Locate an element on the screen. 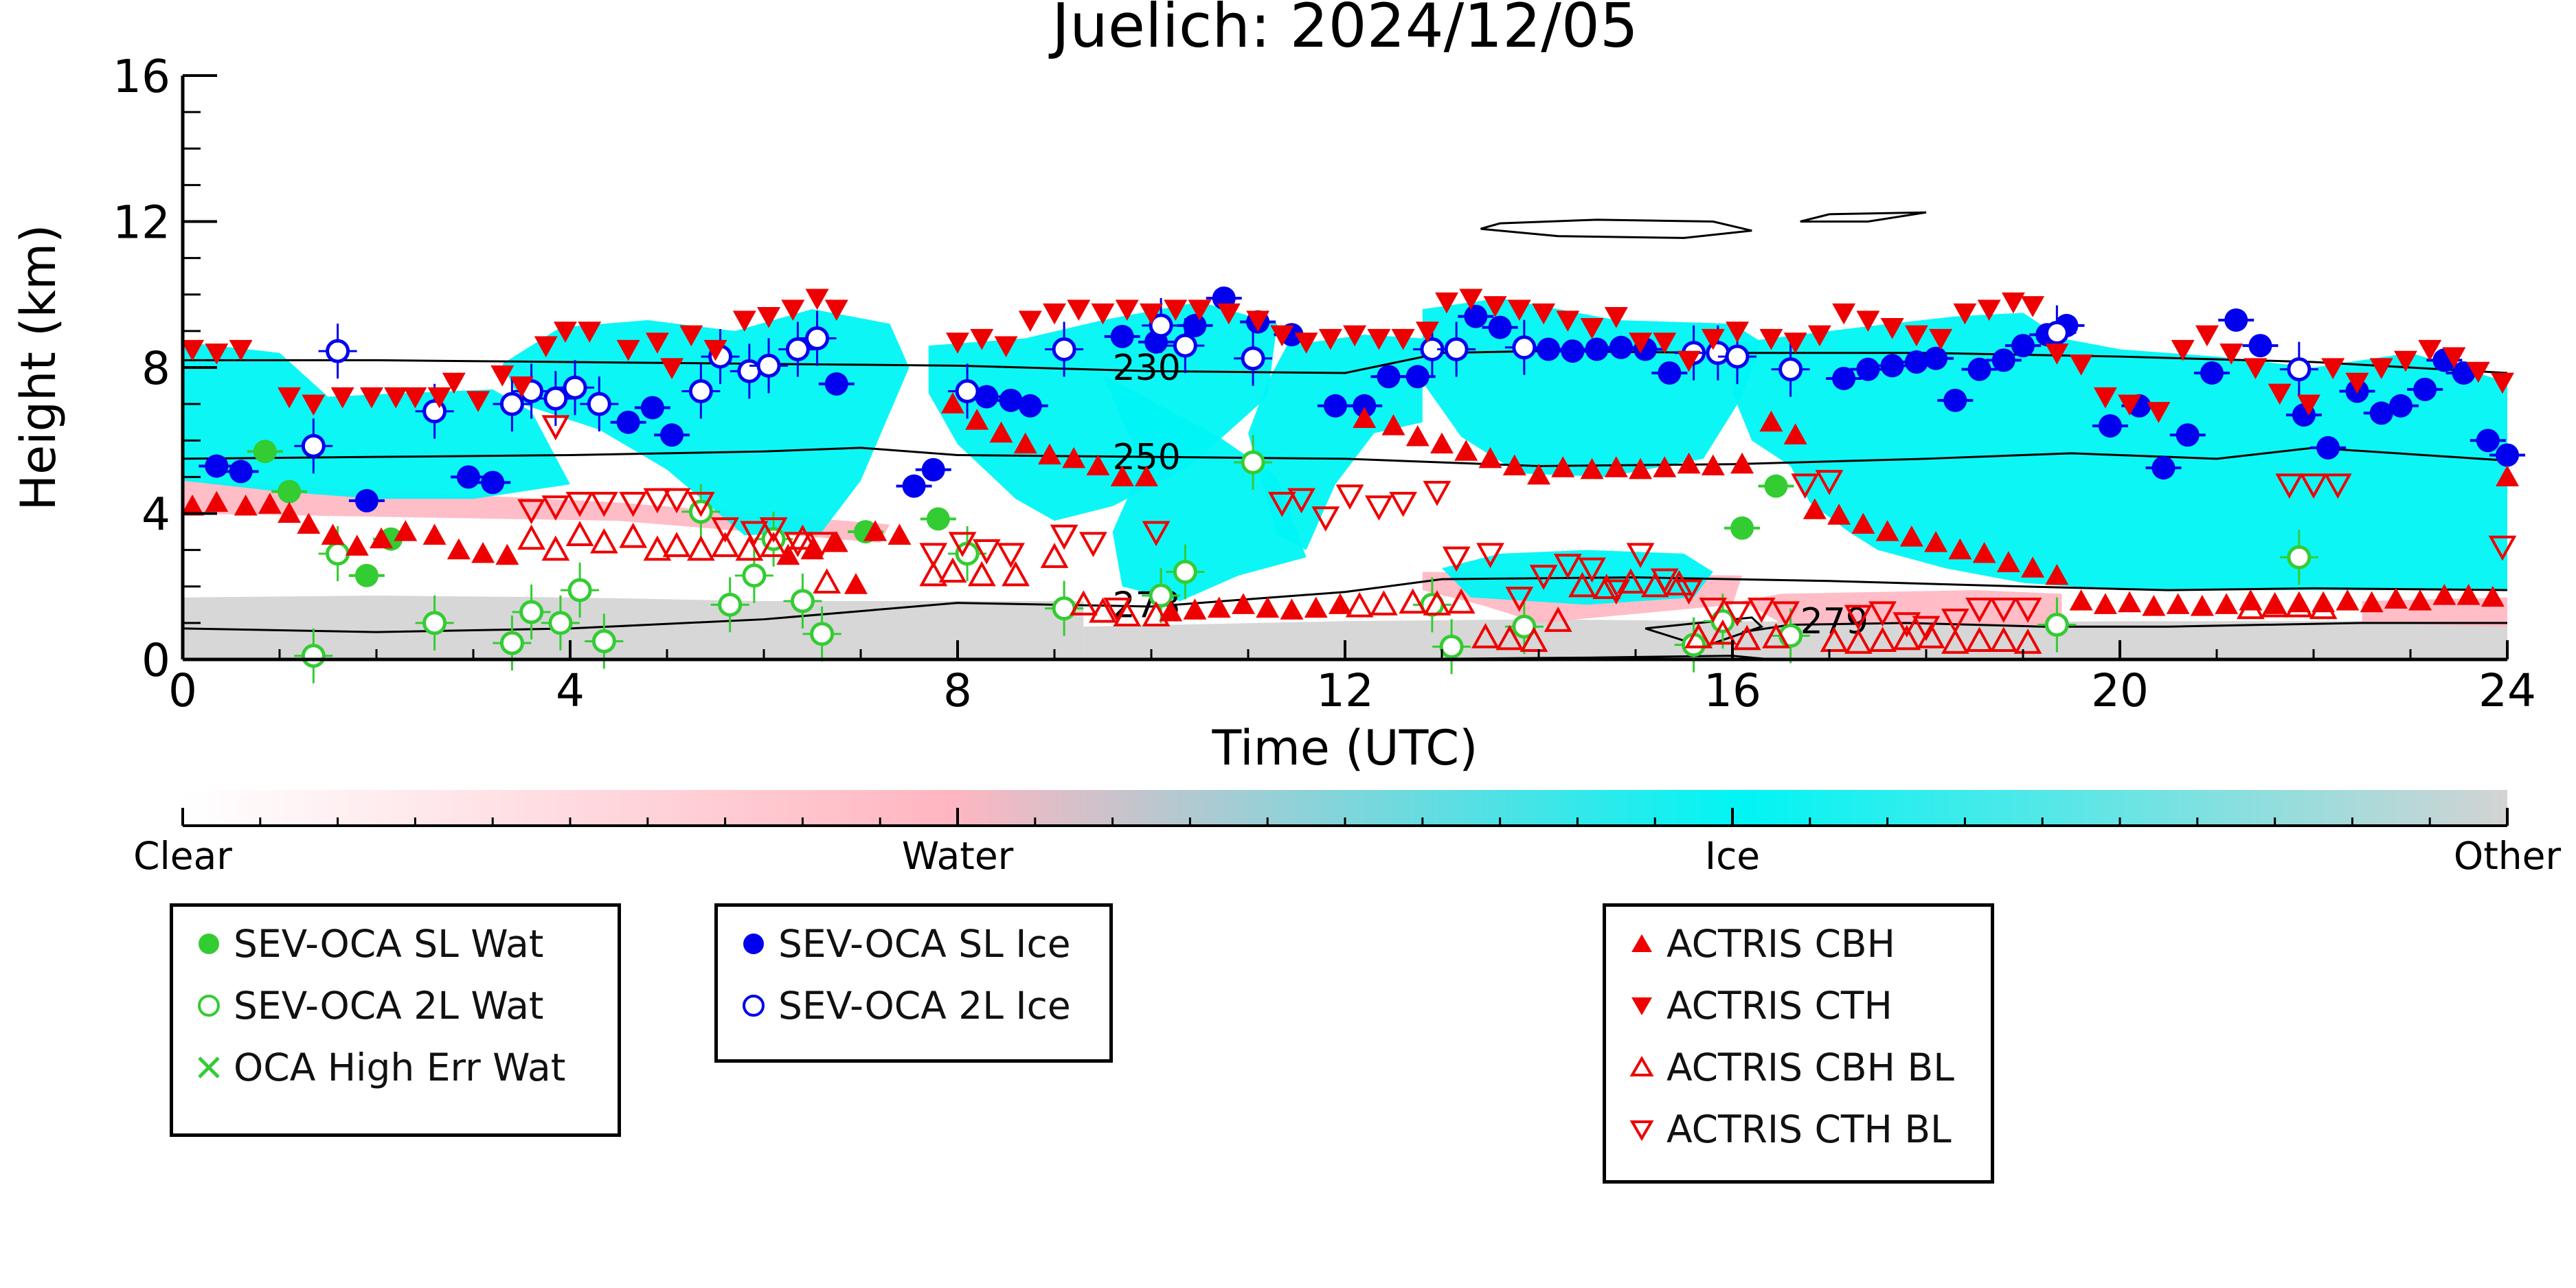 The image size is (2576, 1288). legend-item-2l-ice: SEV-OCA 2L Ice is located at coordinates (904, 1005).